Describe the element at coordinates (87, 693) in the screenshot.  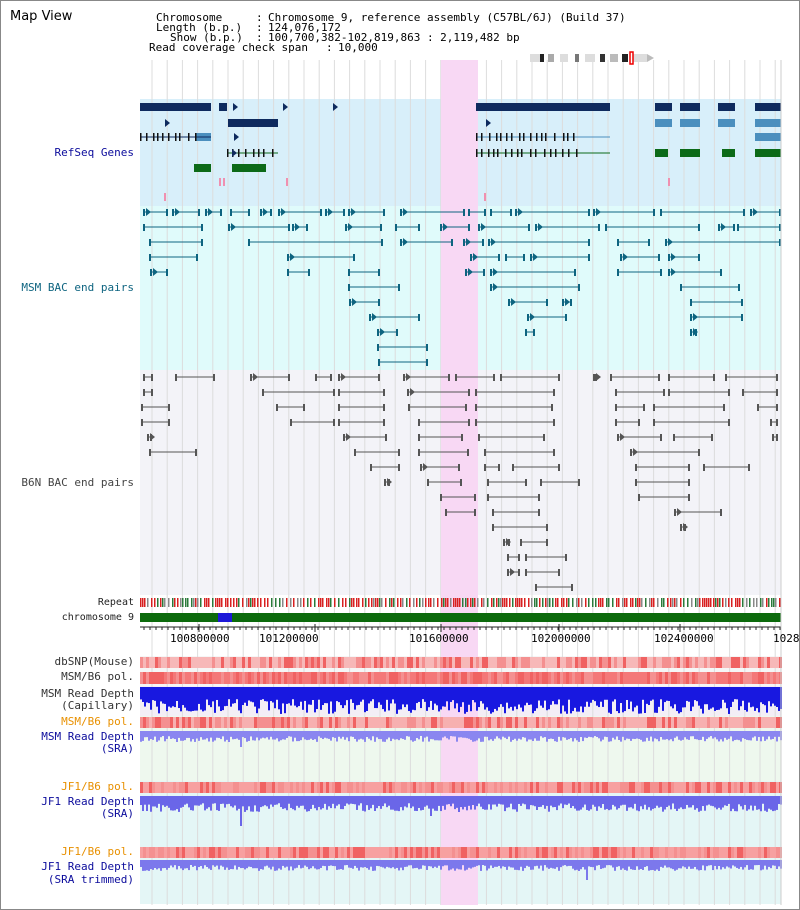
I see `track-label-msm-depth-capillary: MSM Read Depth` at that location.